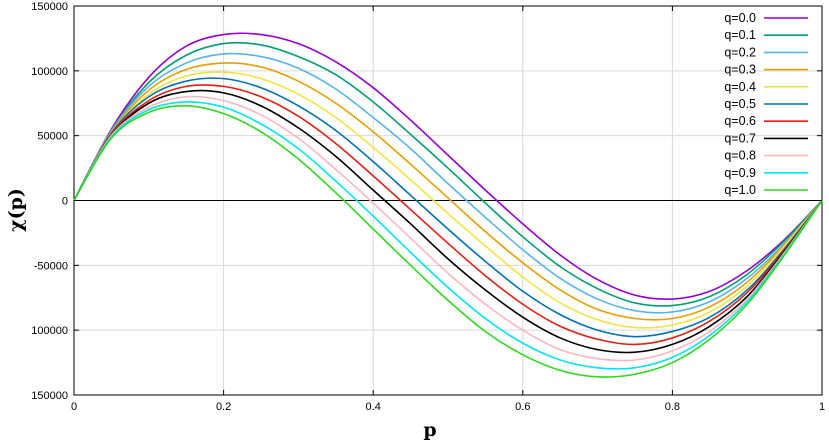 The width and height of the screenshot is (829, 442). Describe the element at coordinates (223, 407) in the screenshot. I see `x-tick-label: 0.2` at that location.